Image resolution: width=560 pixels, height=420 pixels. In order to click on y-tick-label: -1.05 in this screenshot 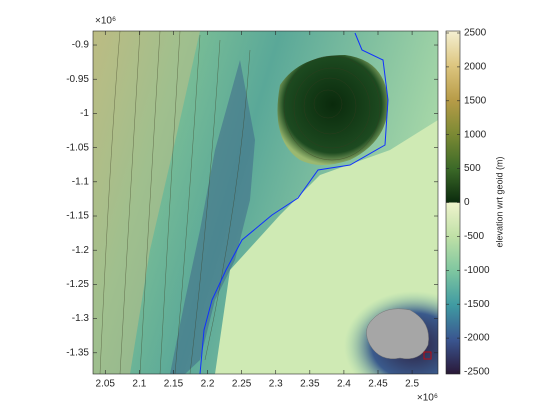, I will do `click(77, 147)`.